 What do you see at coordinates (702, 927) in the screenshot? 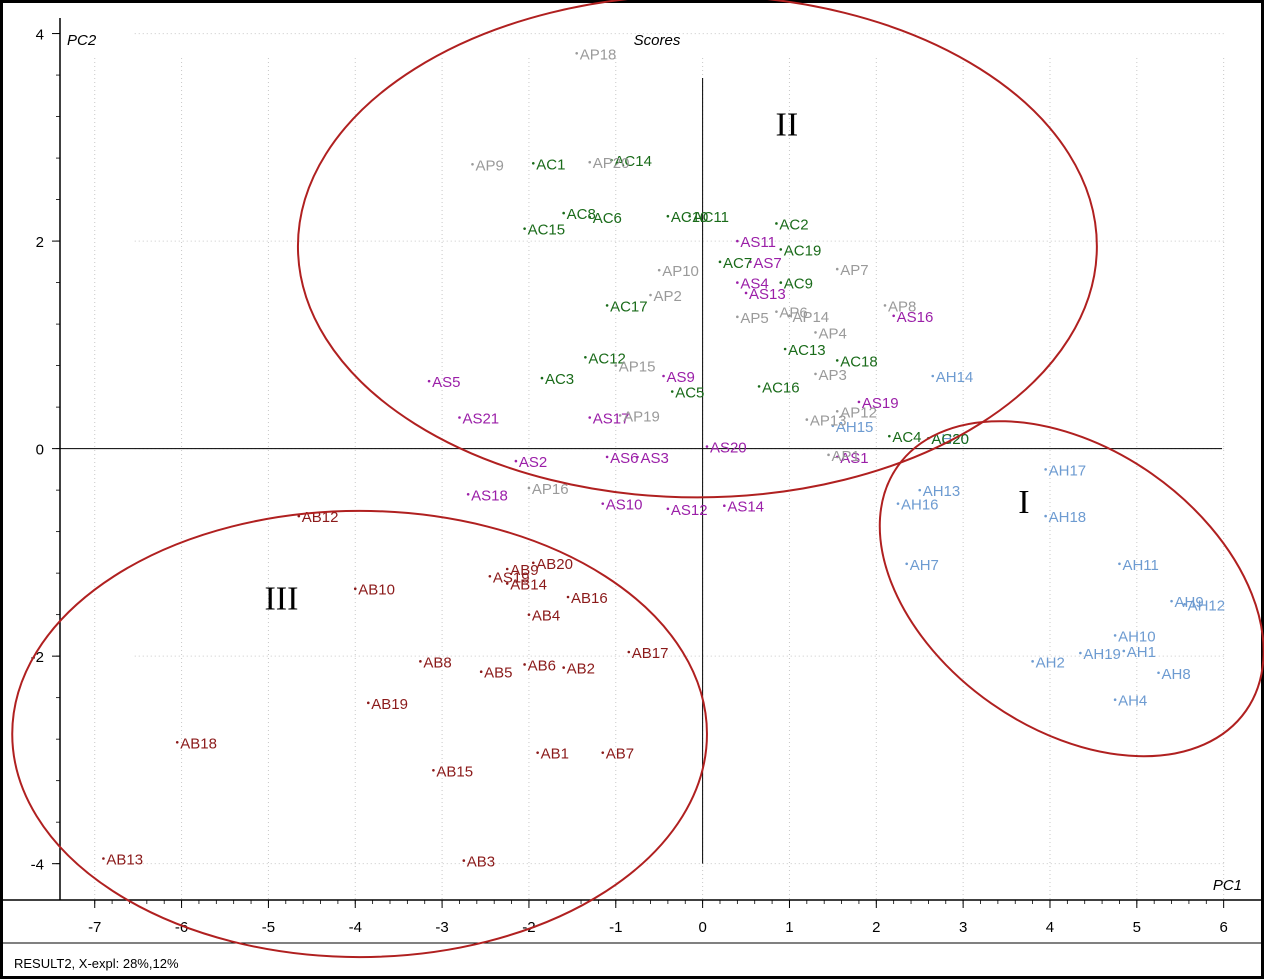
I see `x-tick-label: 0` at bounding box center [702, 927].